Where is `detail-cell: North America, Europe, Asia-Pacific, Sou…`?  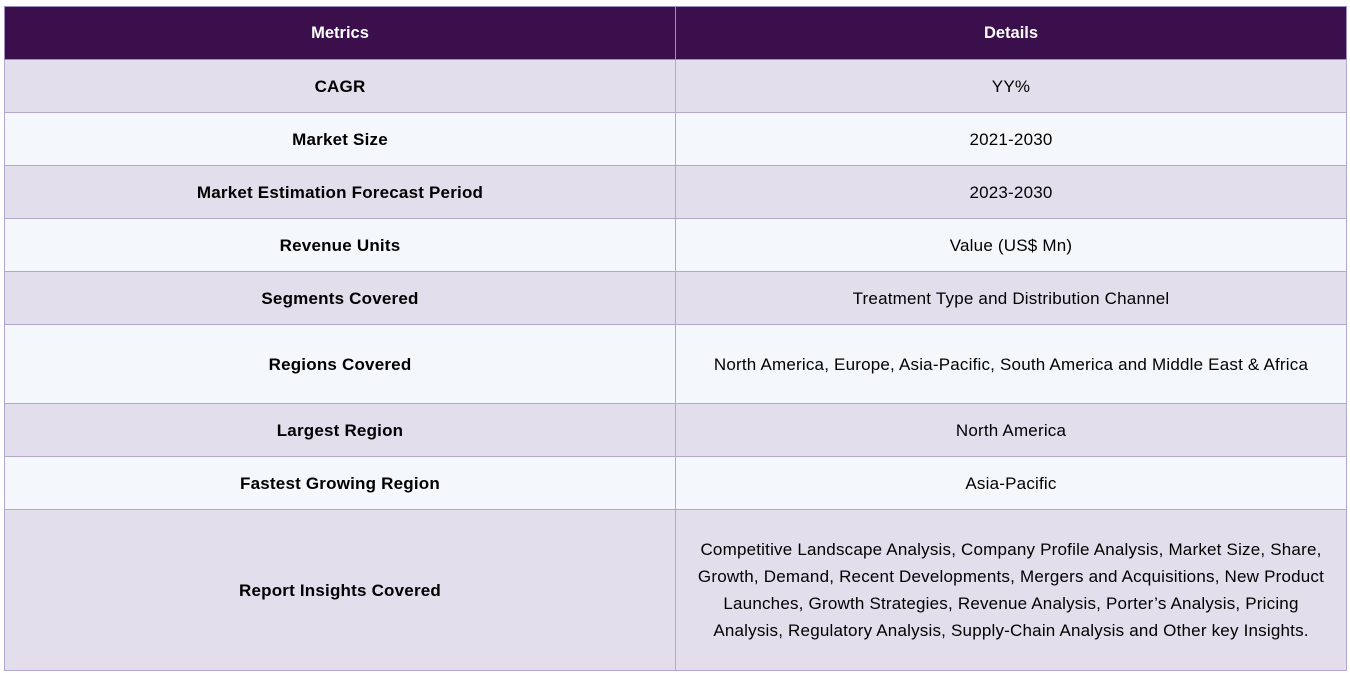 detail-cell: North America, Europe, Asia-Pacific, Sou… is located at coordinates (1011, 364).